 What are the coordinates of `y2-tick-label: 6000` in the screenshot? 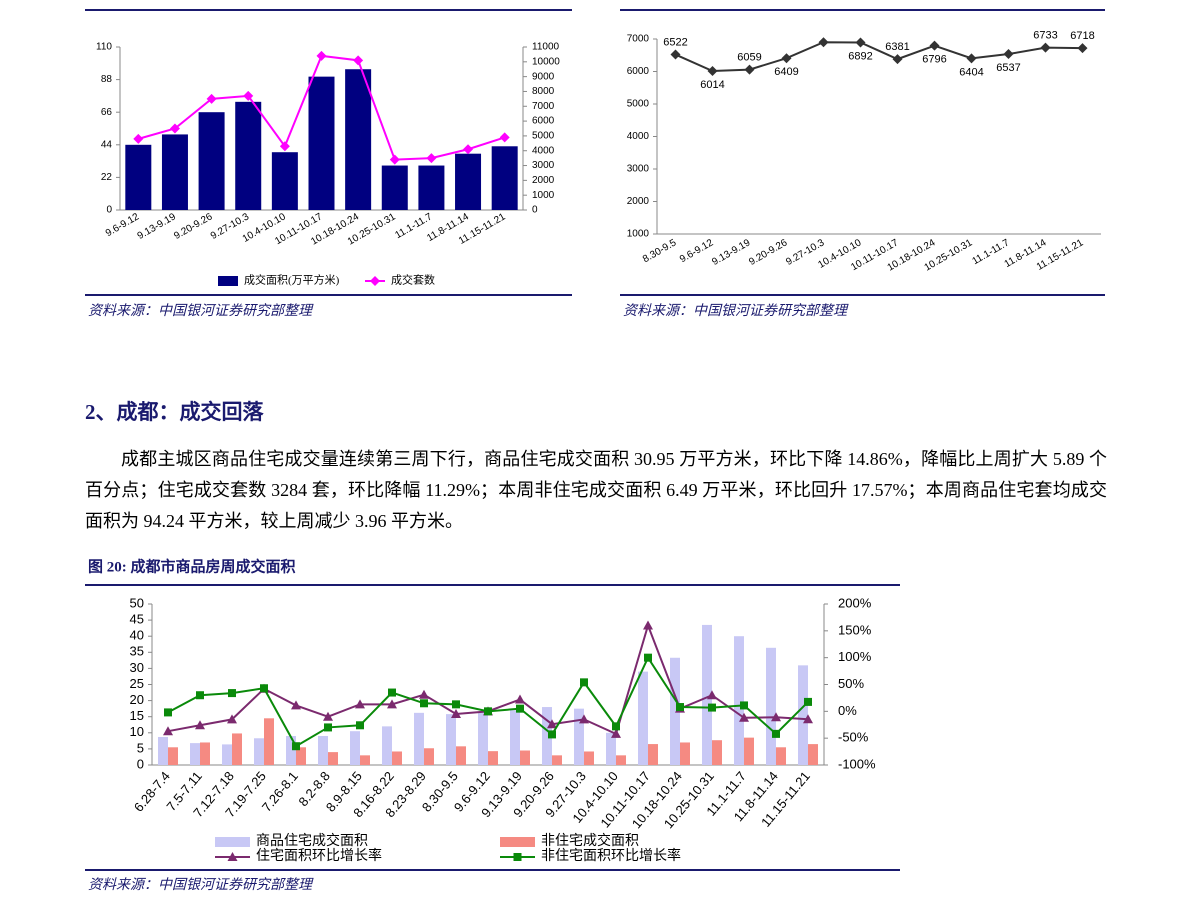 It's located at (543, 121).